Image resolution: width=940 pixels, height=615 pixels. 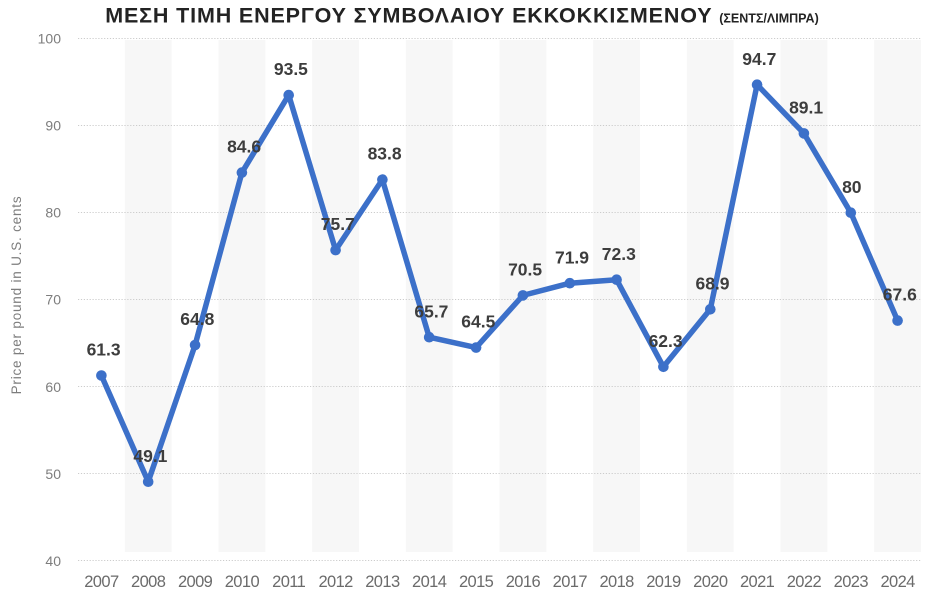 I want to click on svg-text: 2018, so click(x=616, y=582).